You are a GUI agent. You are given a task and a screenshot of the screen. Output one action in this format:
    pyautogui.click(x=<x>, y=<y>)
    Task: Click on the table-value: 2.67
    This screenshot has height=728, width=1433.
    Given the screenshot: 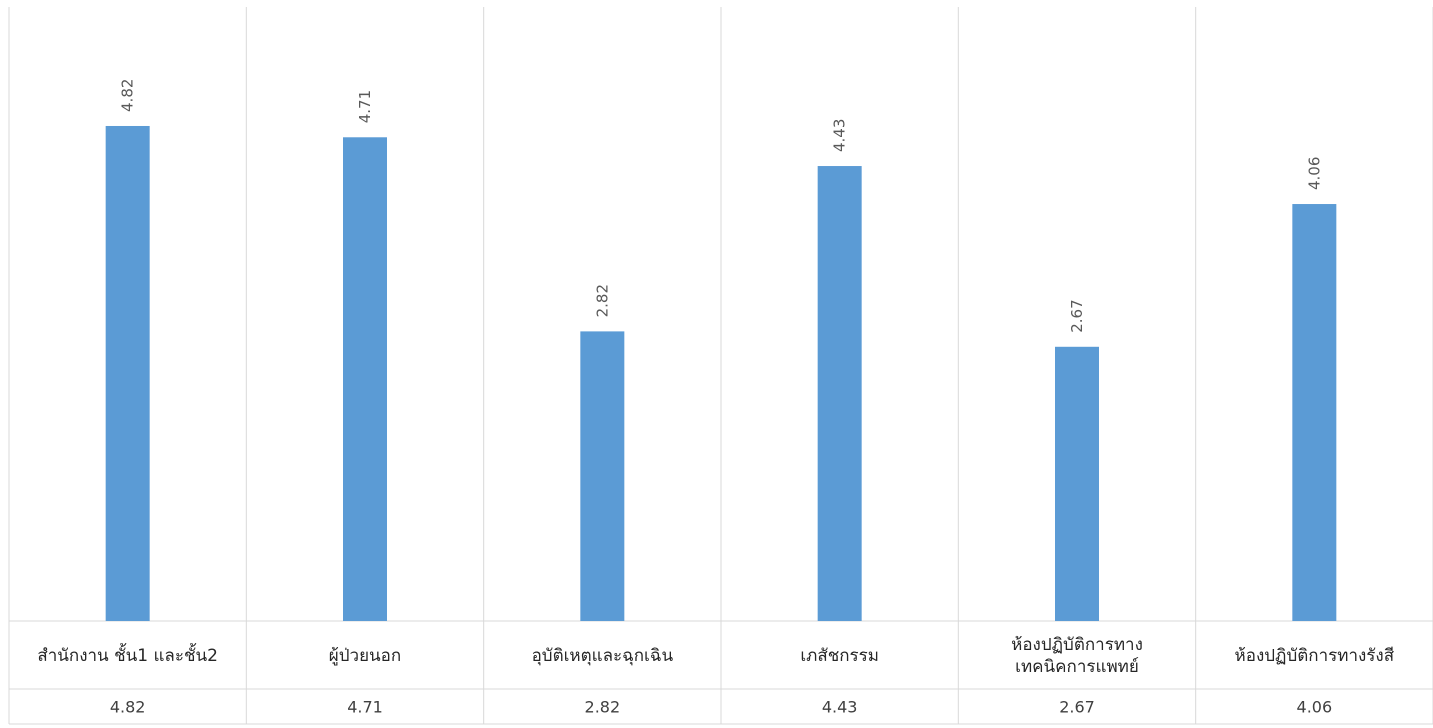 What is the action you would take?
    pyautogui.click(x=1077, y=707)
    